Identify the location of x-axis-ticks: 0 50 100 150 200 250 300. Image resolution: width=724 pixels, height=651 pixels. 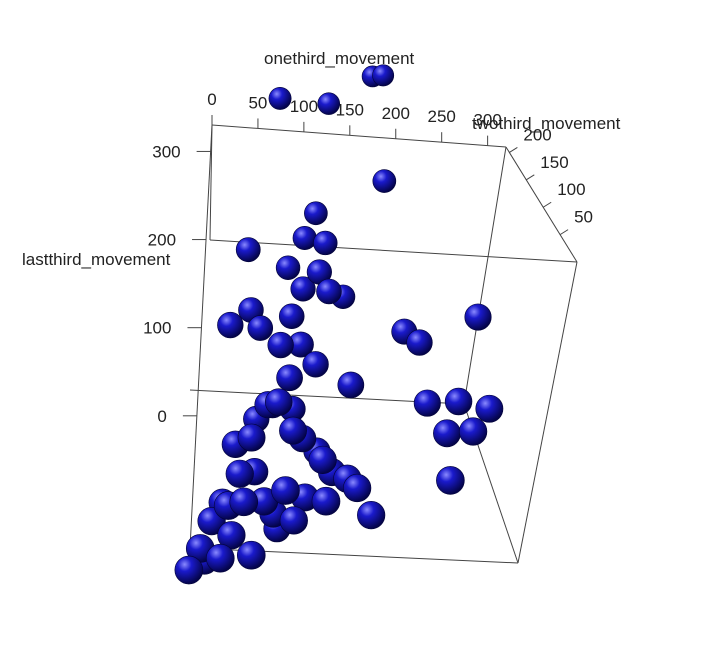
(354, 118).